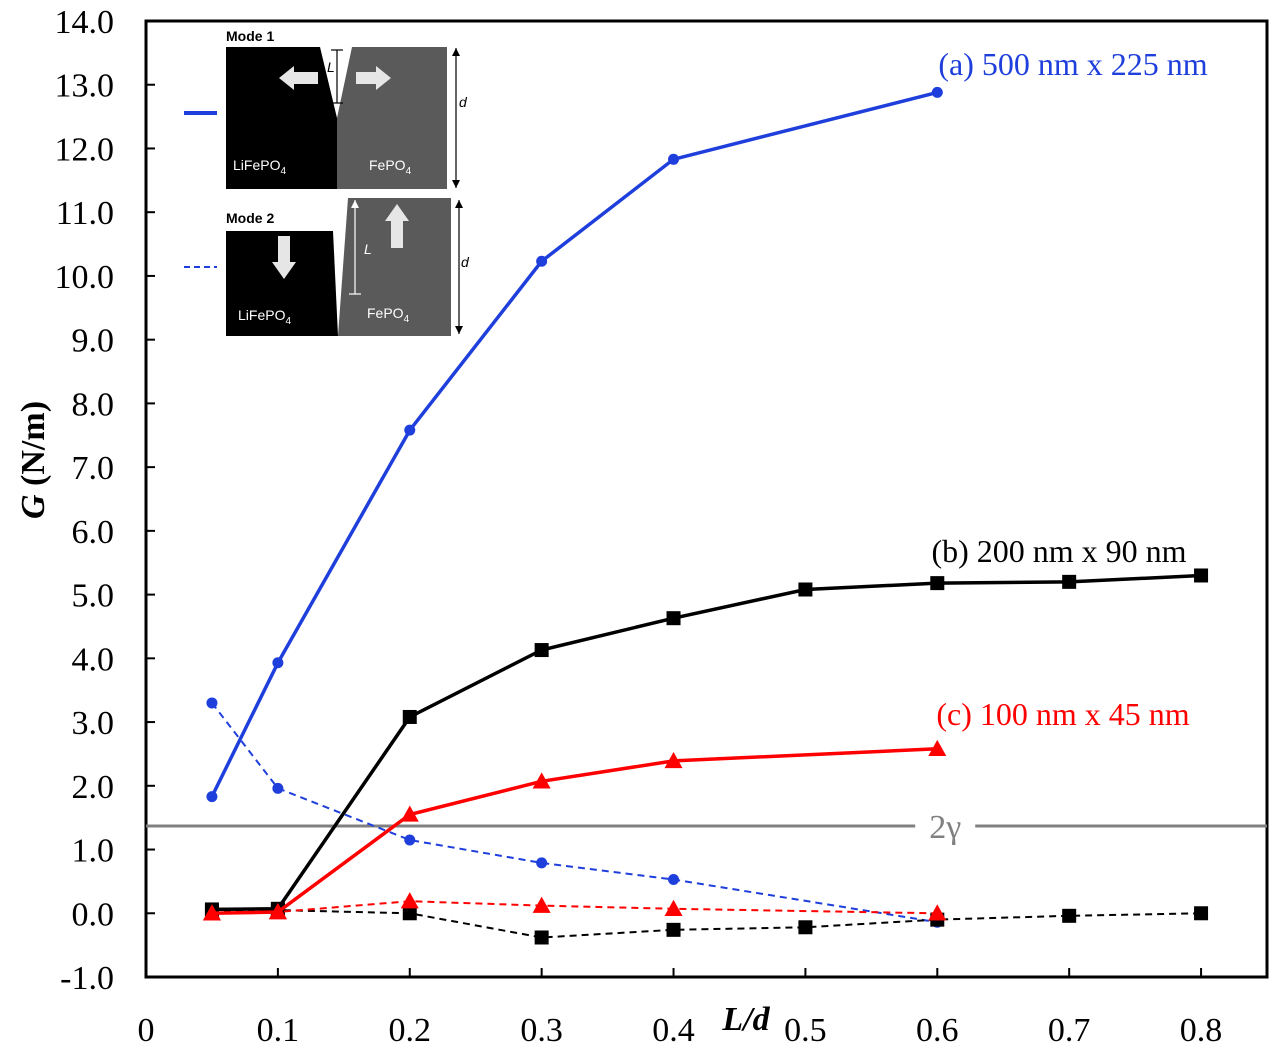 The image size is (1278, 1048). What do you see at coordinates (394, 267) in the screenshot?
I see `mode2-fepo4-block` at bounding box center [394, 267].